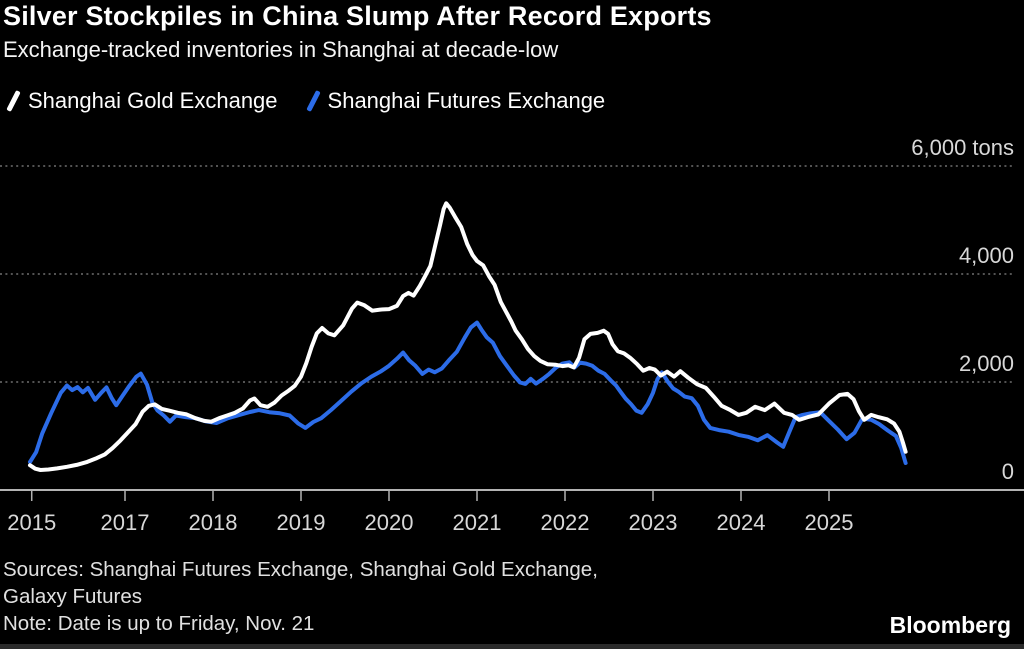 The image size is (1024, 649). What do you see at coordinates (512, 646) in the screenshot?
I see `bottom-strip` at bounding box center [512, 646].